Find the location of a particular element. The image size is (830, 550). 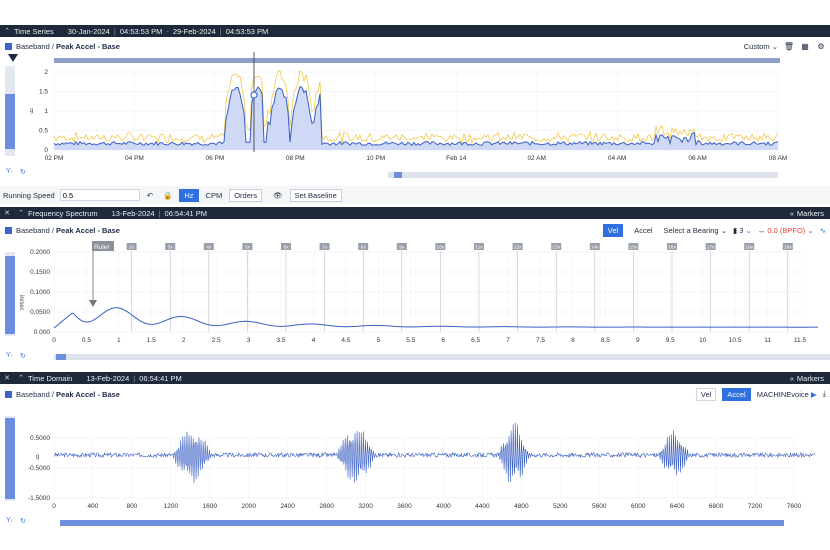

x-tick-label: 6400 is located at coordinates (677, 506).